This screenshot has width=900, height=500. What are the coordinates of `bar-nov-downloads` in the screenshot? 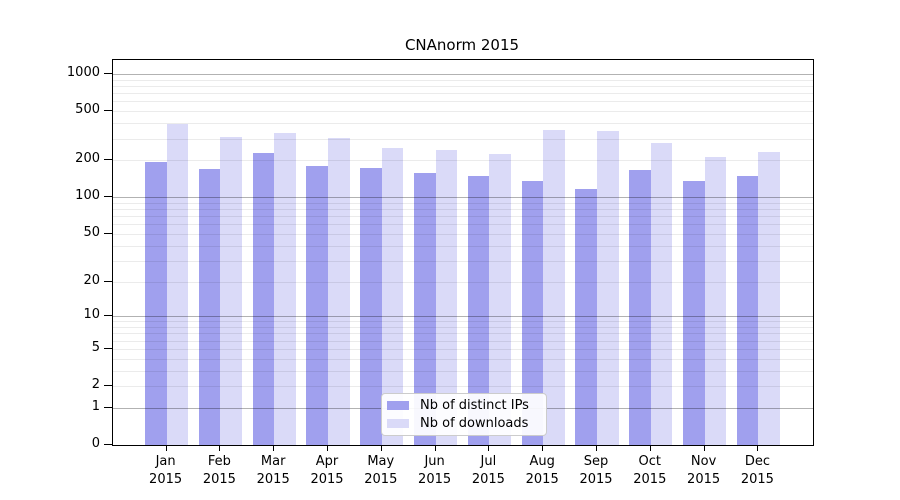 It's located at (715, 301).